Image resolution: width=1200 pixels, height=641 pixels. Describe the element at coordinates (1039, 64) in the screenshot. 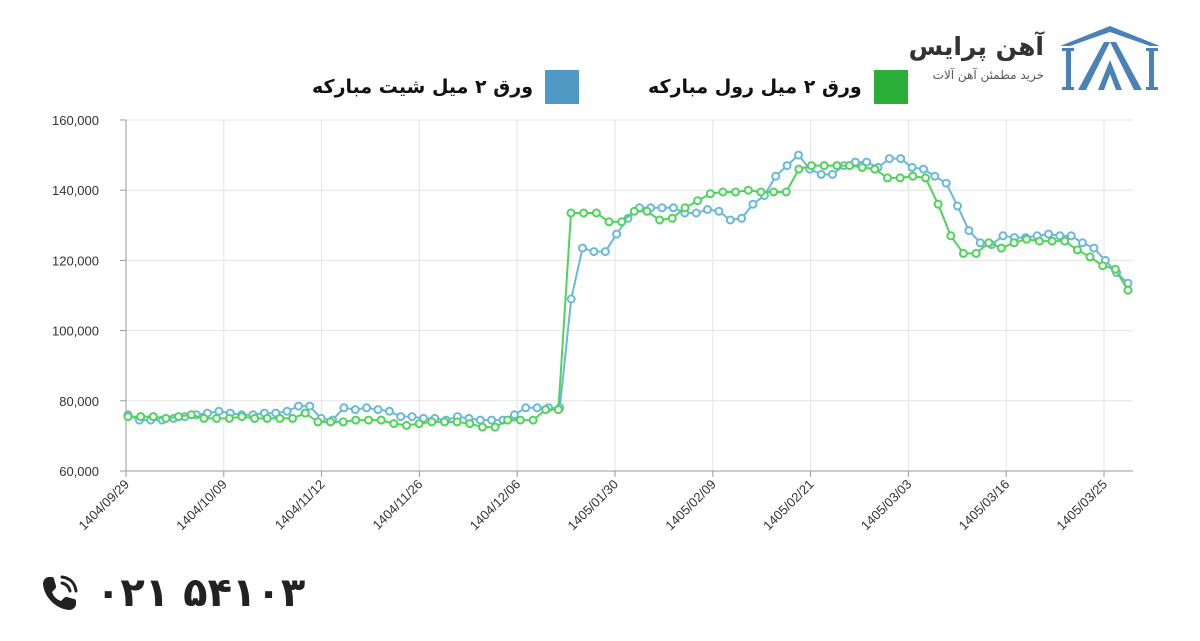

I see `brand-logo: آهن پرایس خرید مطمئن آهن آلات` at that location.